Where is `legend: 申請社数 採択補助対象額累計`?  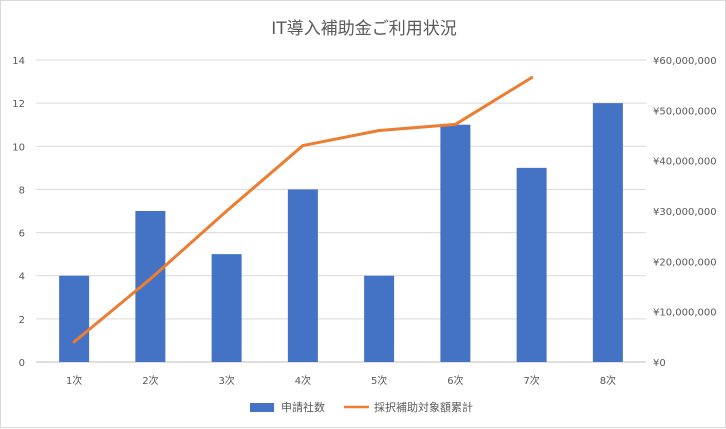
legend: 申請社数 採択補助対象額累計 is located at coordinates (361, 407).